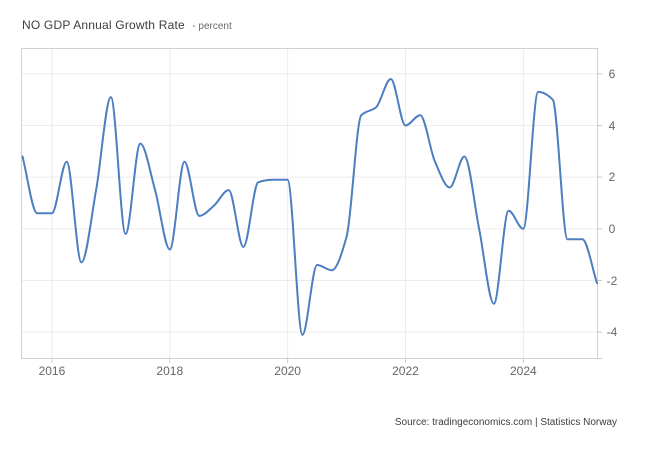 The image size is (650, 451). What do you see at coordinates (212, 26) in the screenshot?
I see `chart-subtitle: - percent` at bounding box center [212, 26].